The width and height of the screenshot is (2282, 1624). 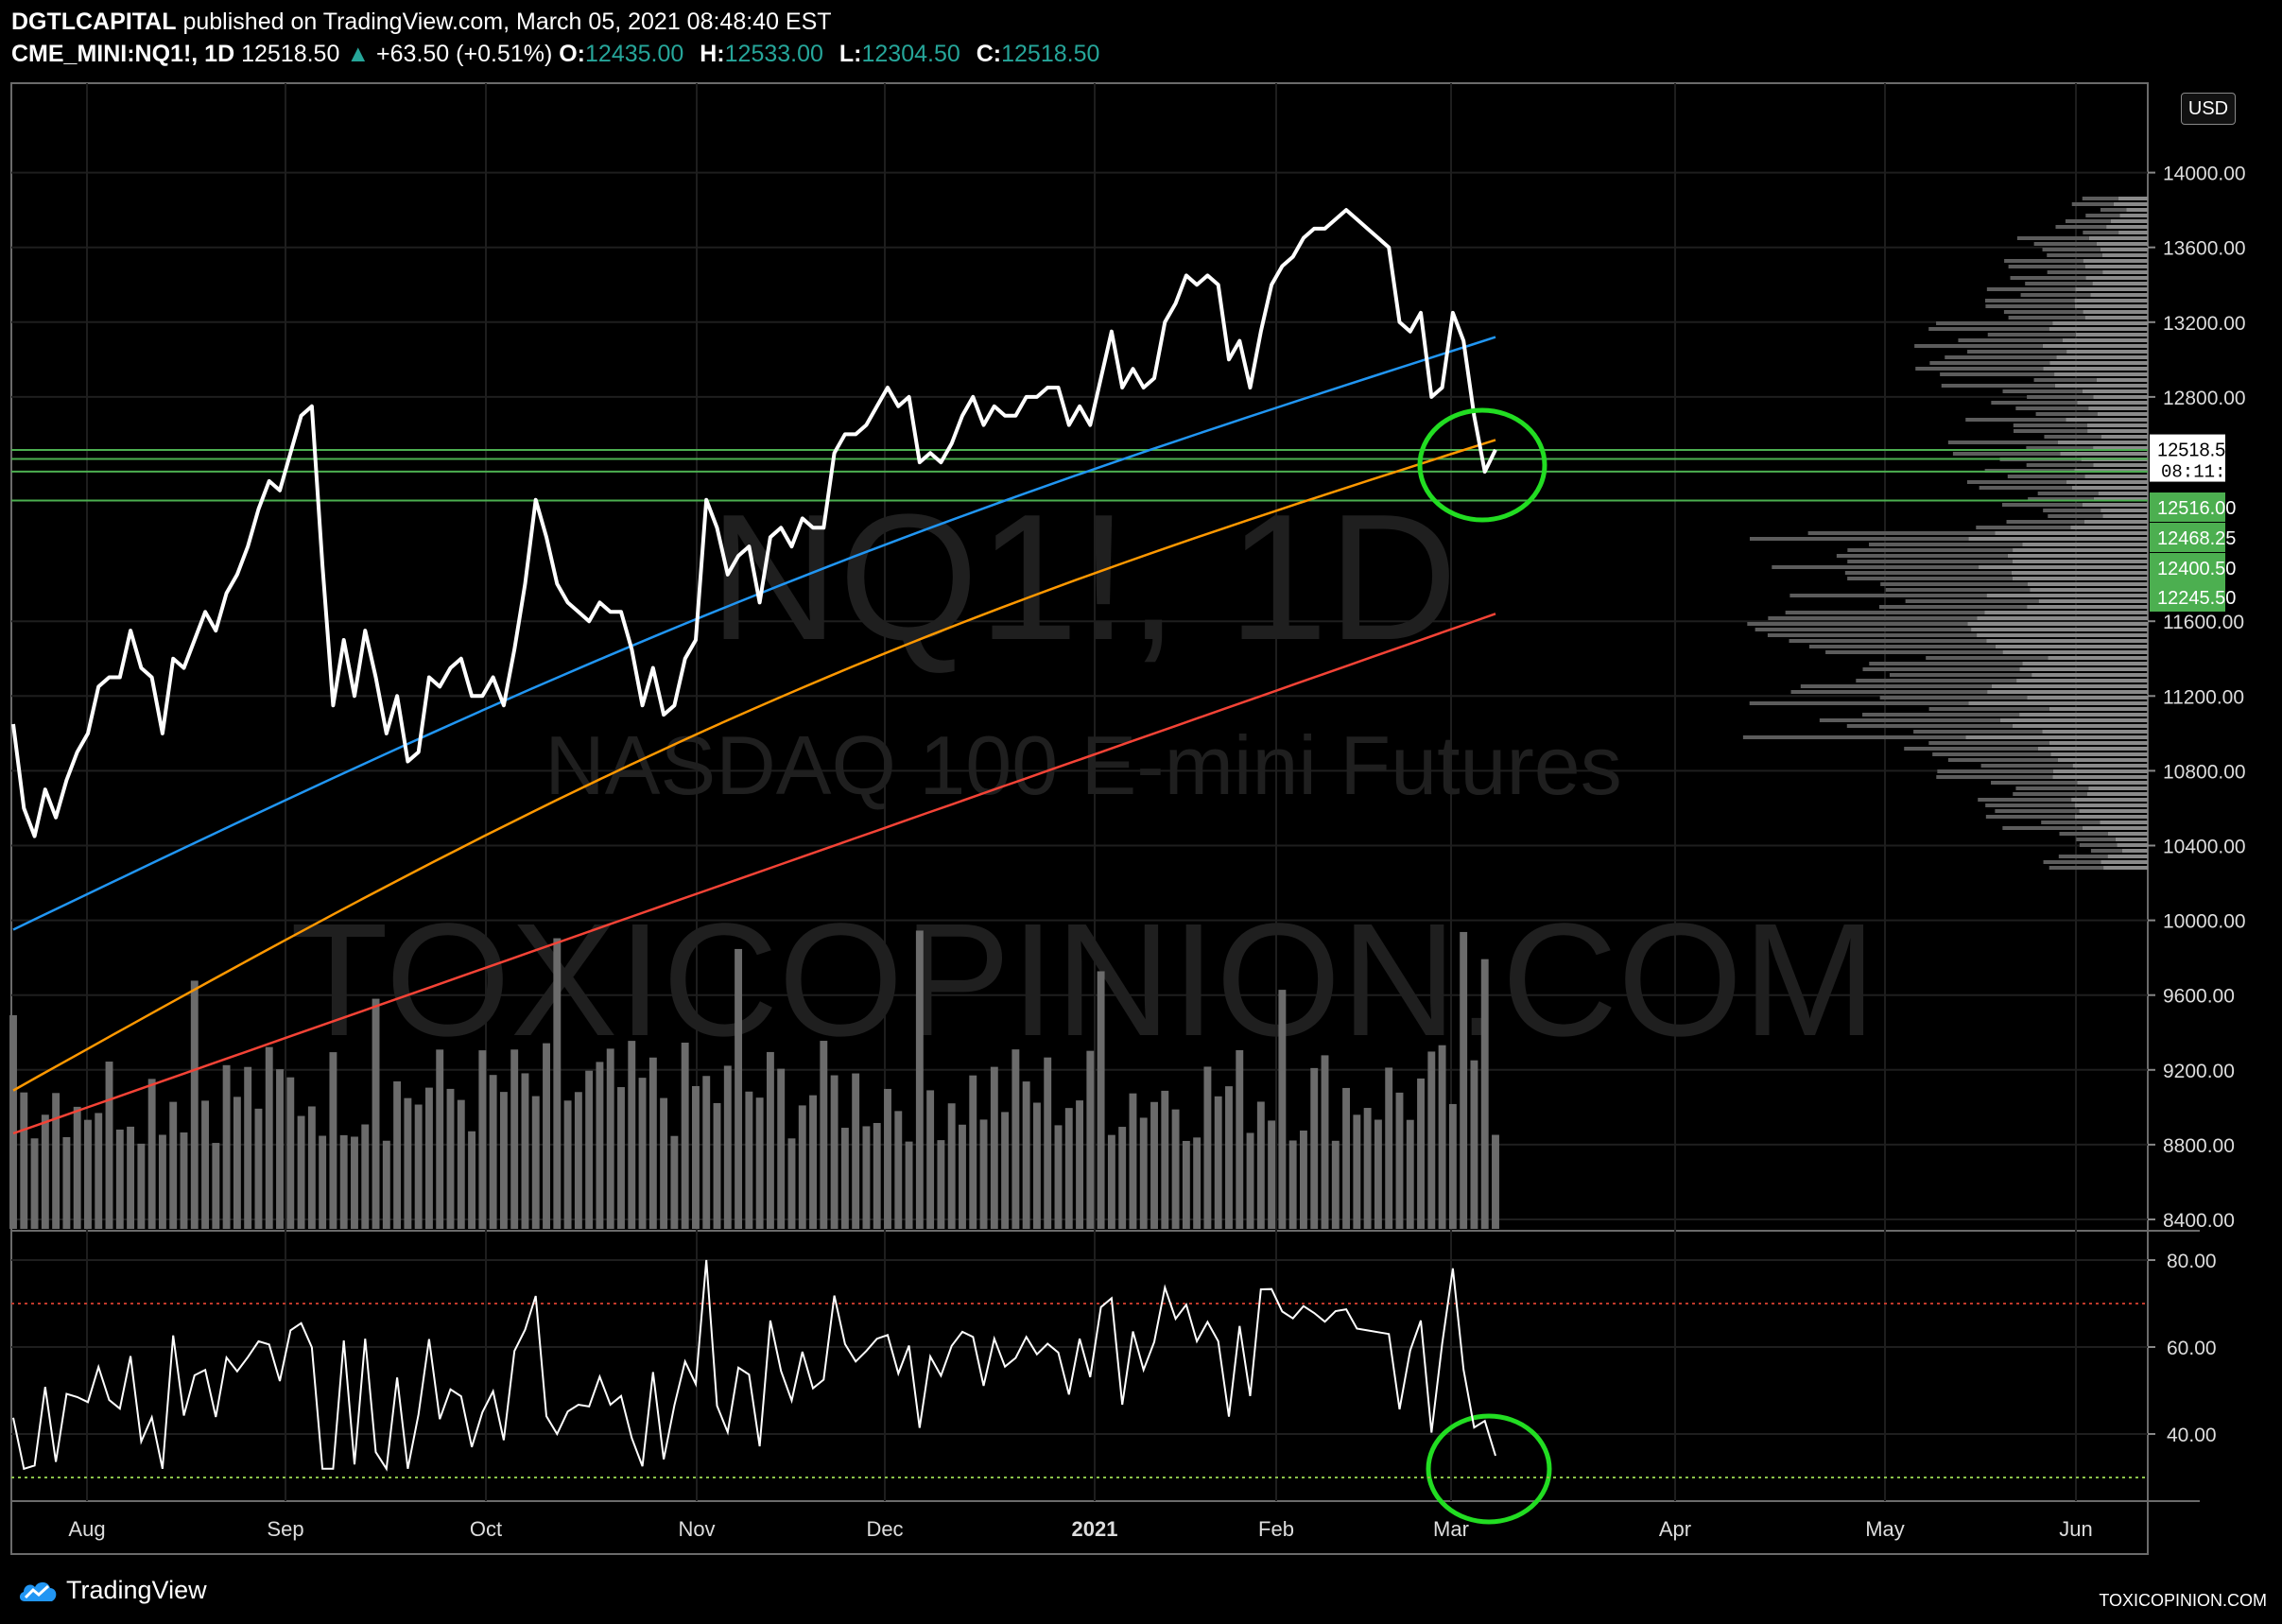 I want to click on time-tick-label: Jun, so click(x=2075, y=1529).